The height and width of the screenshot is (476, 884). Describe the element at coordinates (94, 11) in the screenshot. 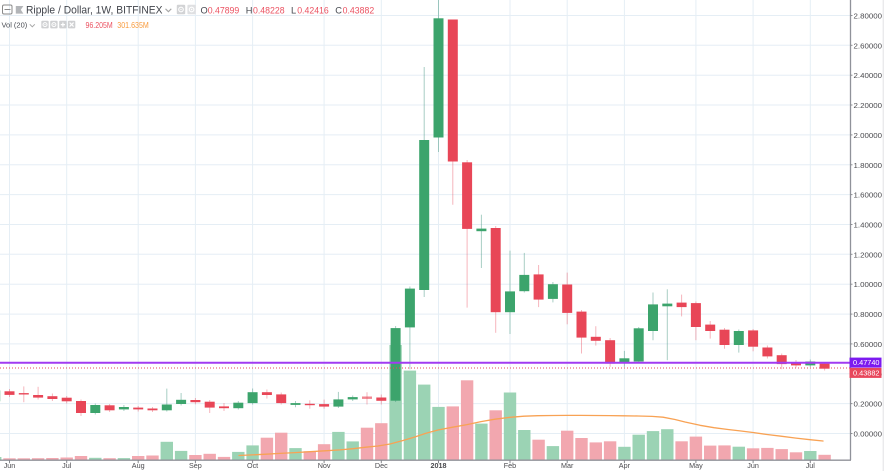

I see `svg-text: Ripple / Dollar, 1W, BITFINEX` at that location.